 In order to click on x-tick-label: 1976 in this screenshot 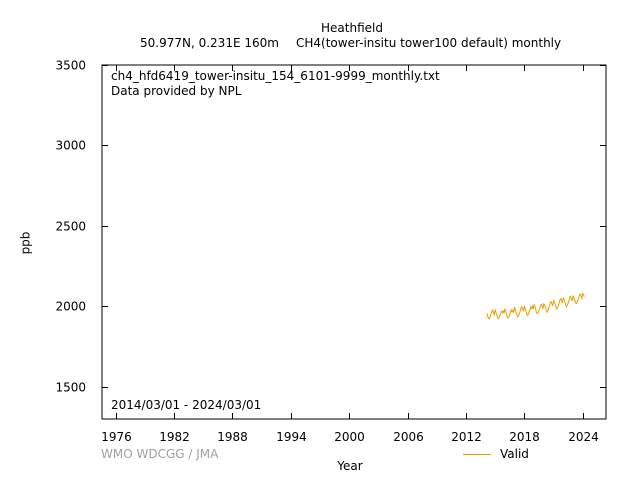, I will do `click(116, 437)`.